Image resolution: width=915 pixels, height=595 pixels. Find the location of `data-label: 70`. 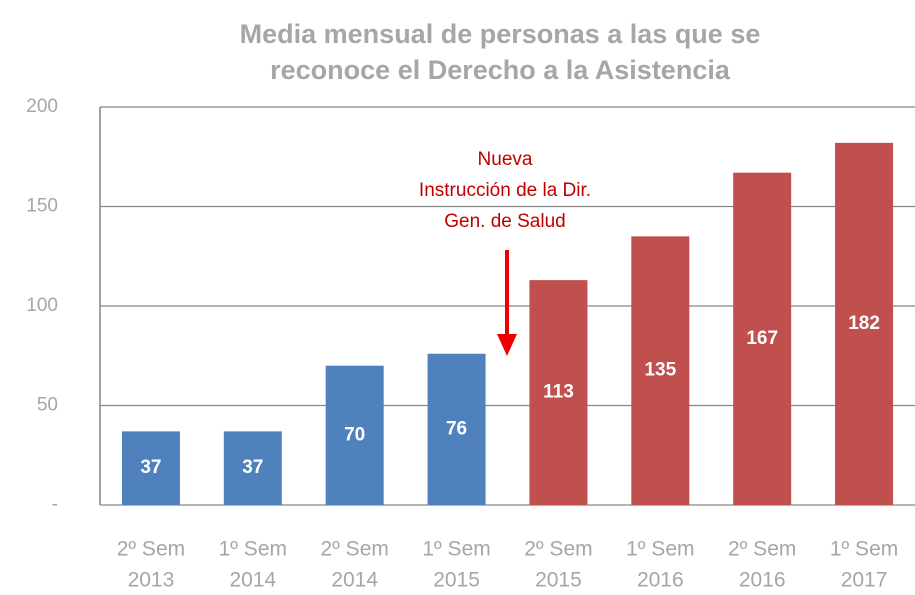

data-label: 70 is located at coordinates (354, 434).